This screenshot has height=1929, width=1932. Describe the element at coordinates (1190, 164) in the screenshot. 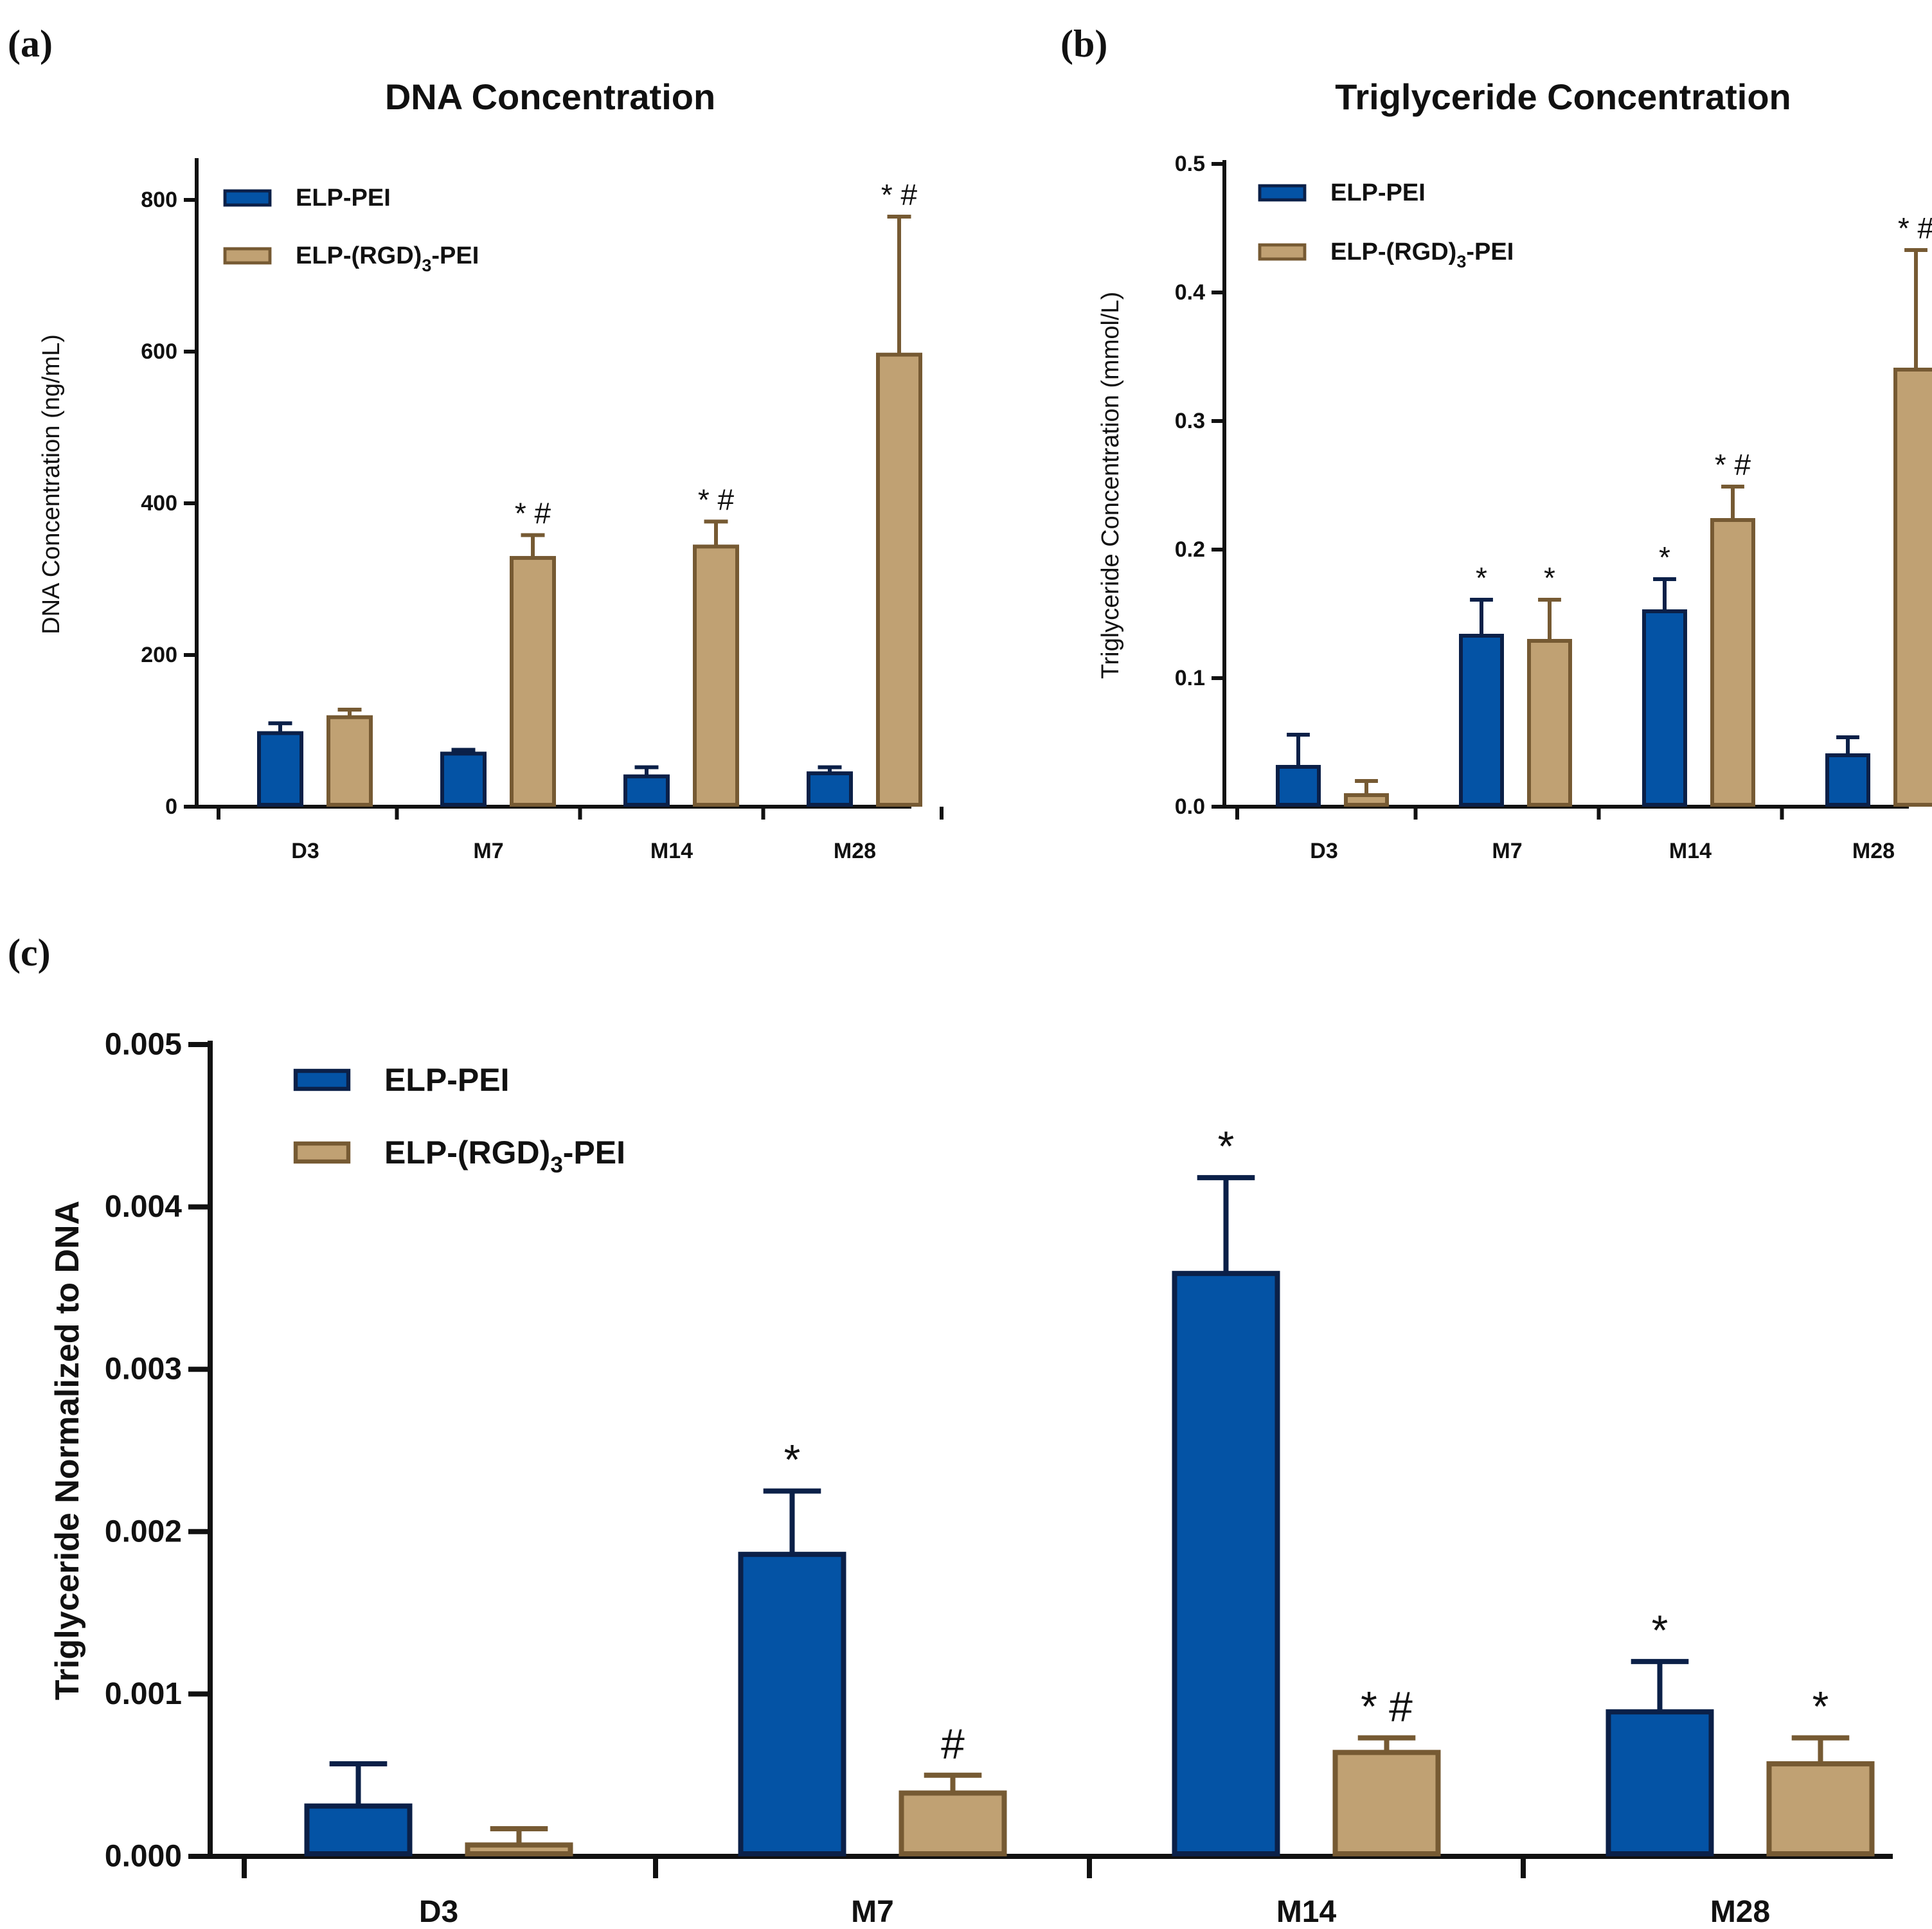

I see `y-tick-label: 0.5` at that location.